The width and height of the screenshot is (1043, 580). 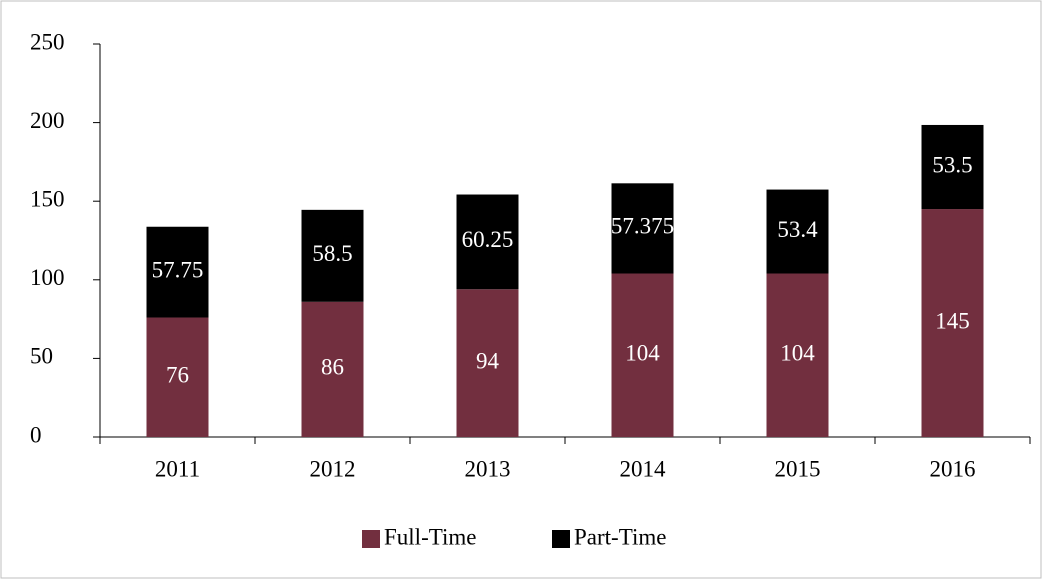 What do you see at coordinates (620, 536) in the screenshot?
I see `legend-label: Part-Time` at bounding box center [620, 536].